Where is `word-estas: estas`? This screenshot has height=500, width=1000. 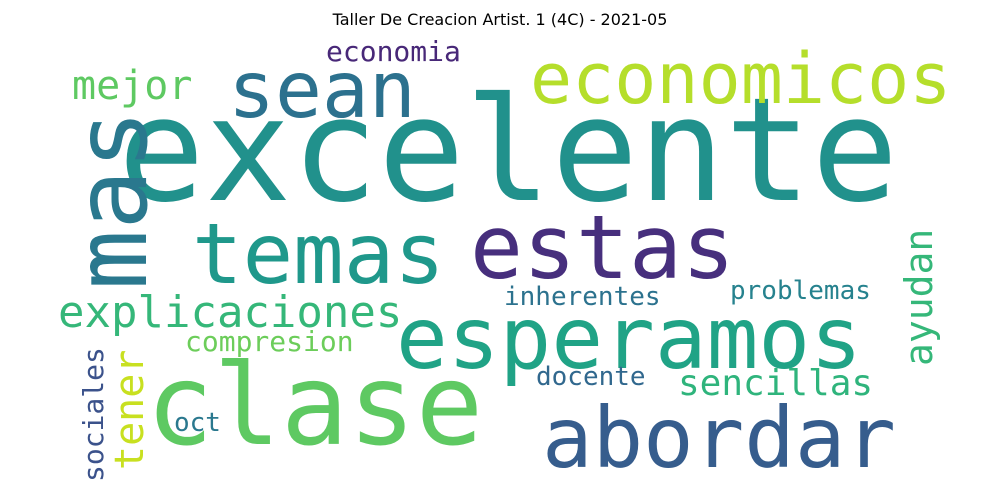 word-estas: estas is located at coordinates (602, 247).